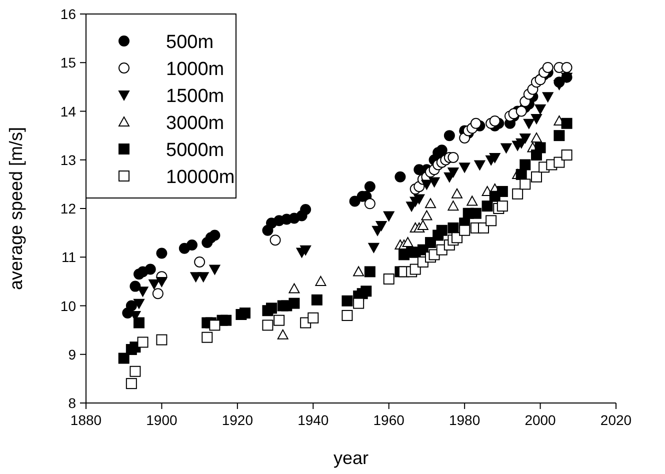 Image resolution: width=665 pixels, height=474 pixels. Describe the element at coordinates (313, 420) in the screenshot. I see `x-tick-label: 1940` at that location.